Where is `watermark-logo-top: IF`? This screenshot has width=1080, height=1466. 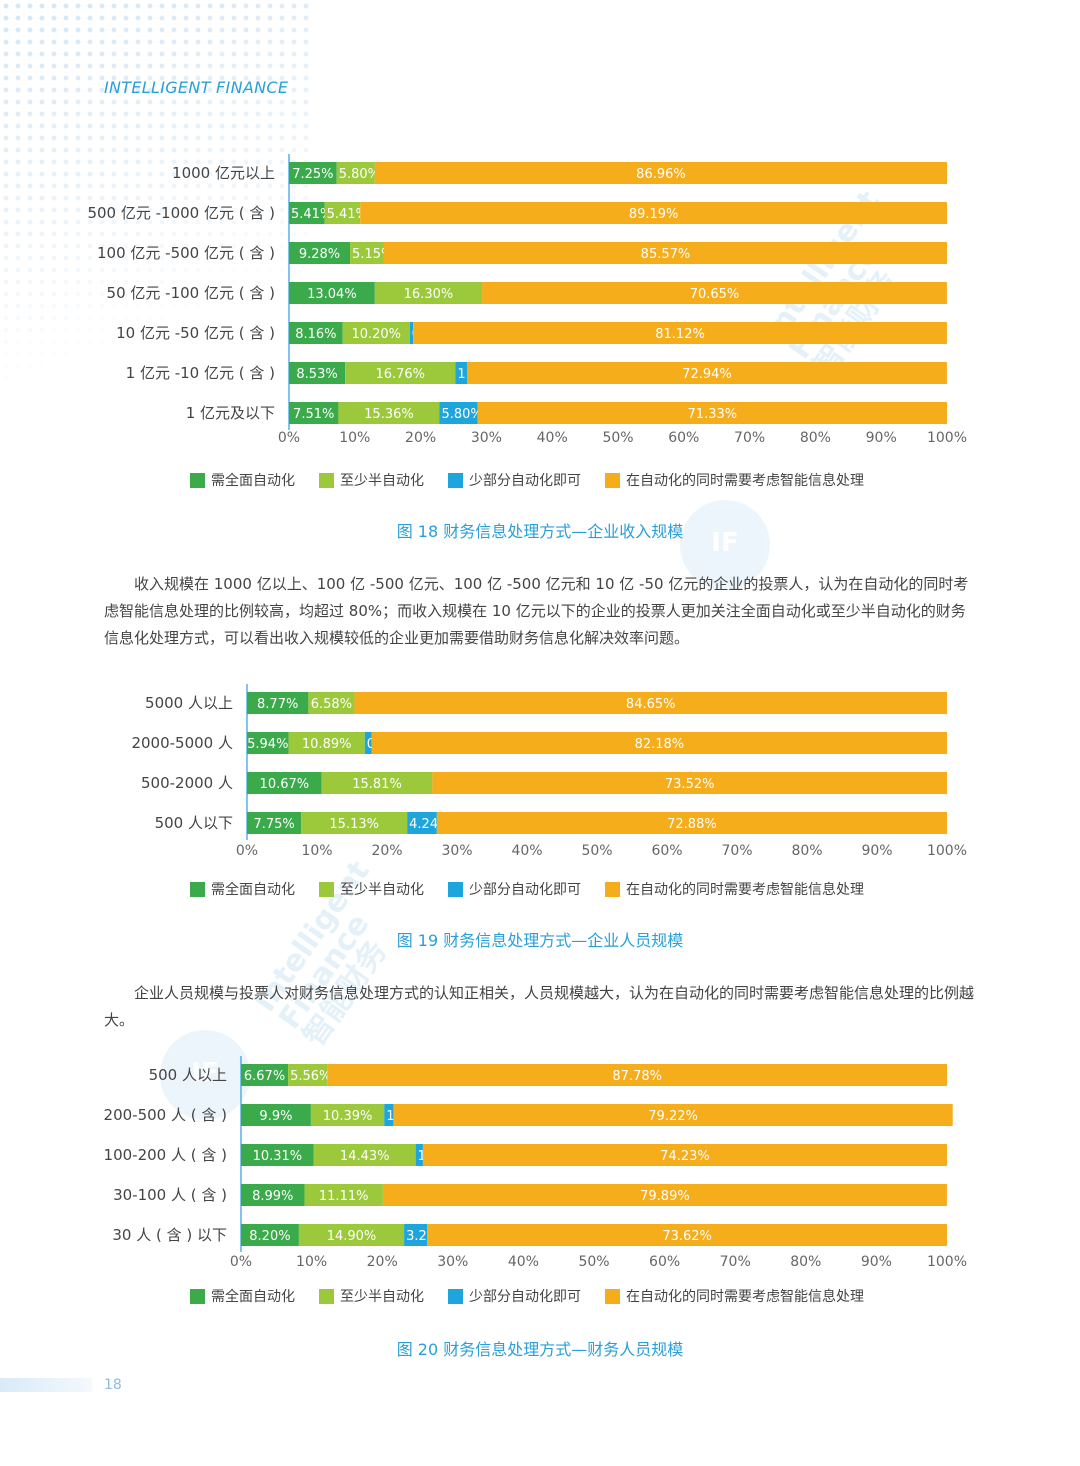 watermark-logo-top: IF is located at coordinates (725, 545).